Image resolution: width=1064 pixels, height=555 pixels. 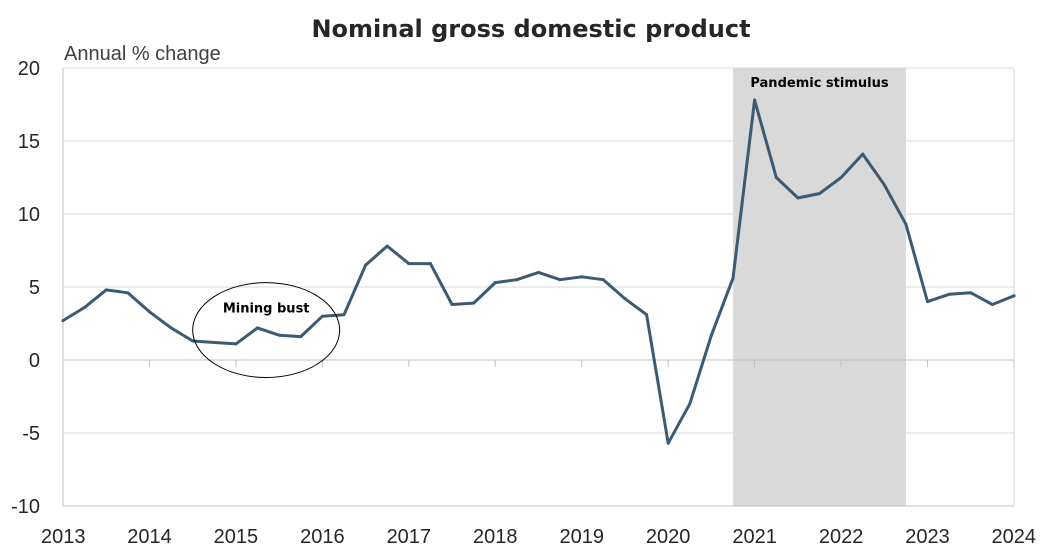 What do you see at coordinates (754, 537) in the screenshot?
I see `x-tick-label: 2021` at bounding box center [754, 537].